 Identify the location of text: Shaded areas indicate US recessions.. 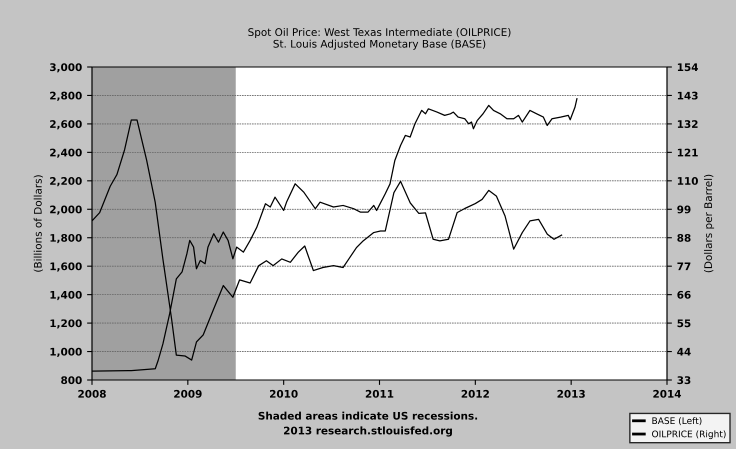
(368, 416).